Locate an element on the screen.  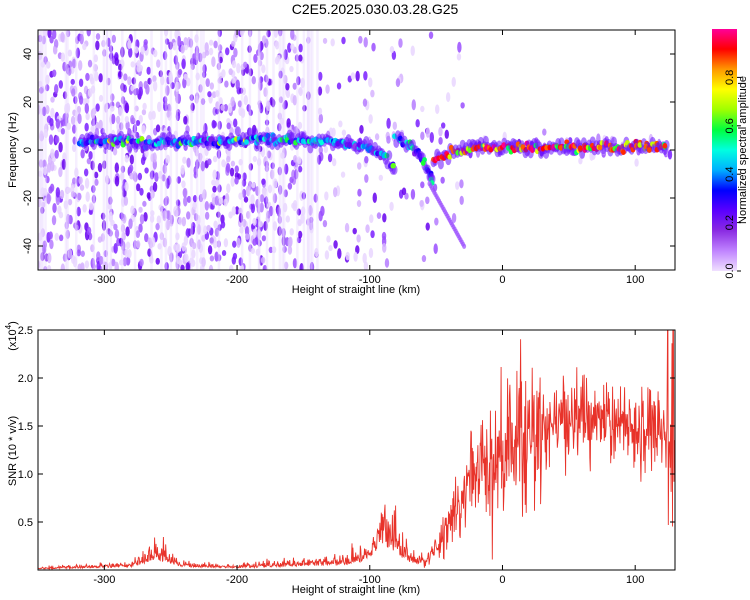
page-title: C2E5.2025.030.03.28.G25 is located at coordinates (375, 9).